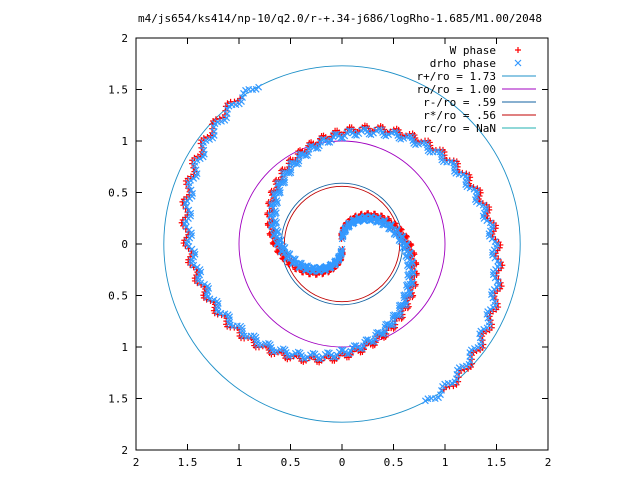  Describe the element at coordinates (291, 462) in the screenshot. I see `x-tick-label-3: 0.5` at that location.